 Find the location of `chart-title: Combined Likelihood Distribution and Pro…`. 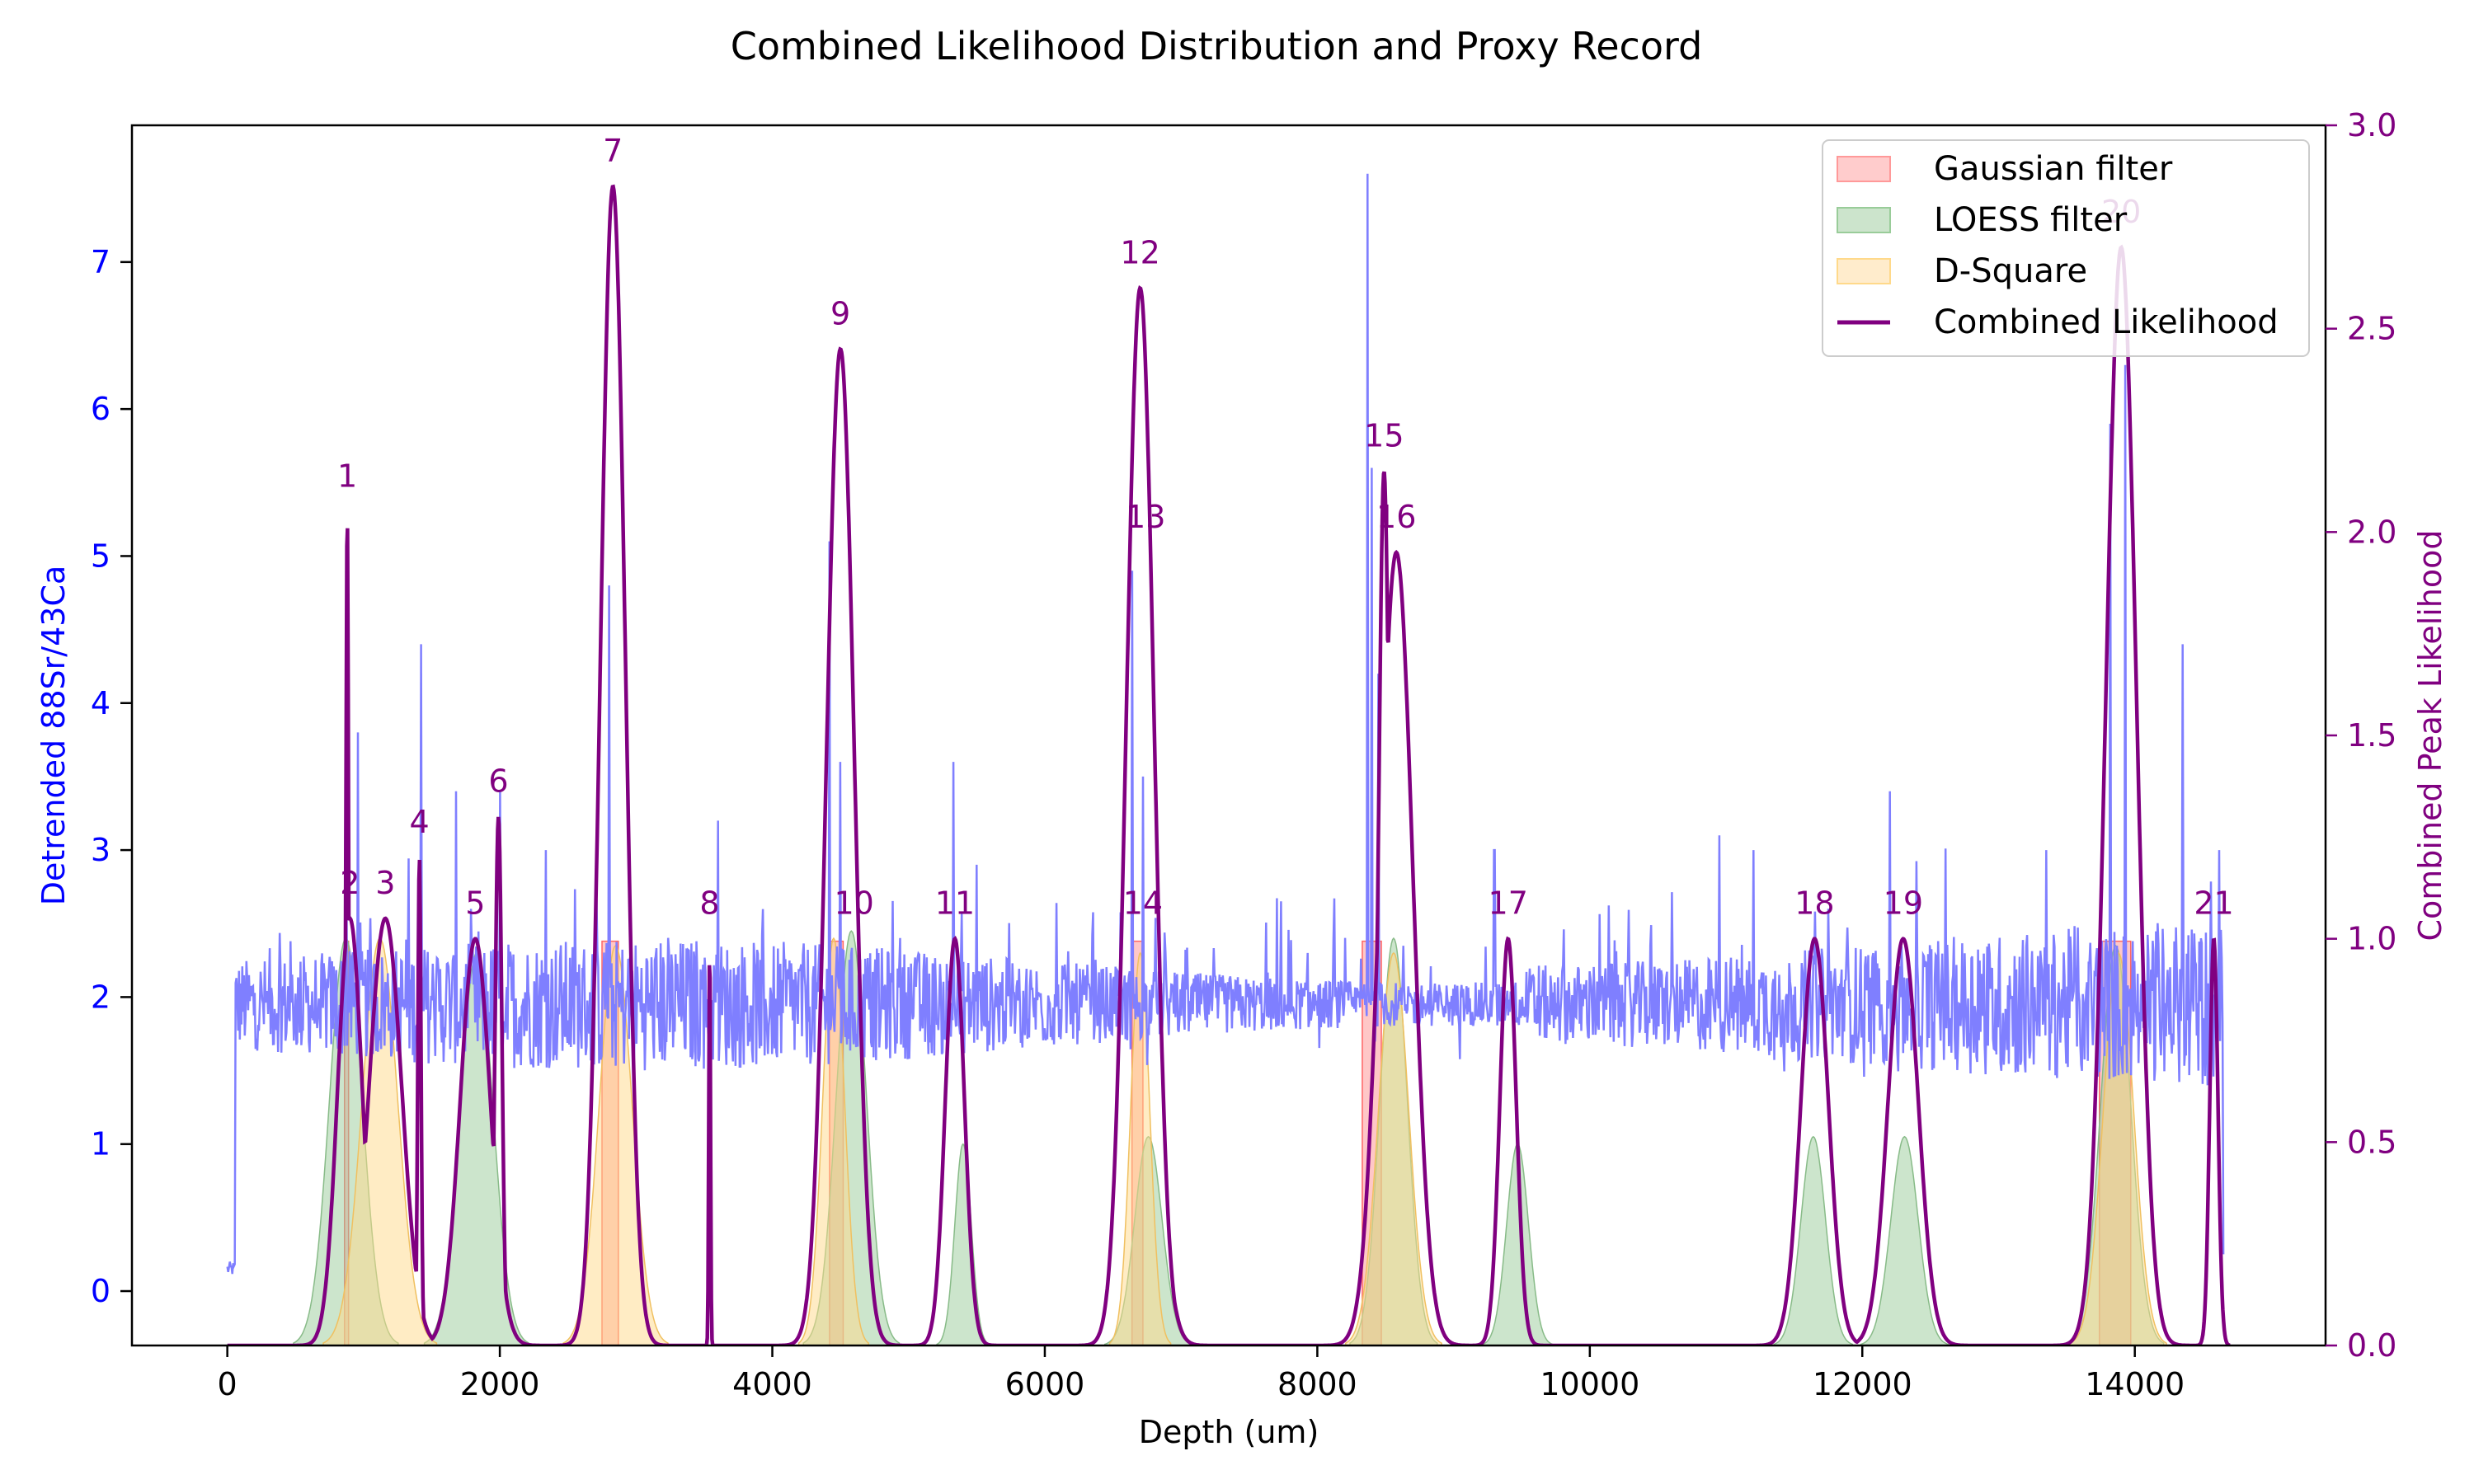

chart-title: Combined Likelihood Distribution and Pro… is located at coordinates (1217, 46).